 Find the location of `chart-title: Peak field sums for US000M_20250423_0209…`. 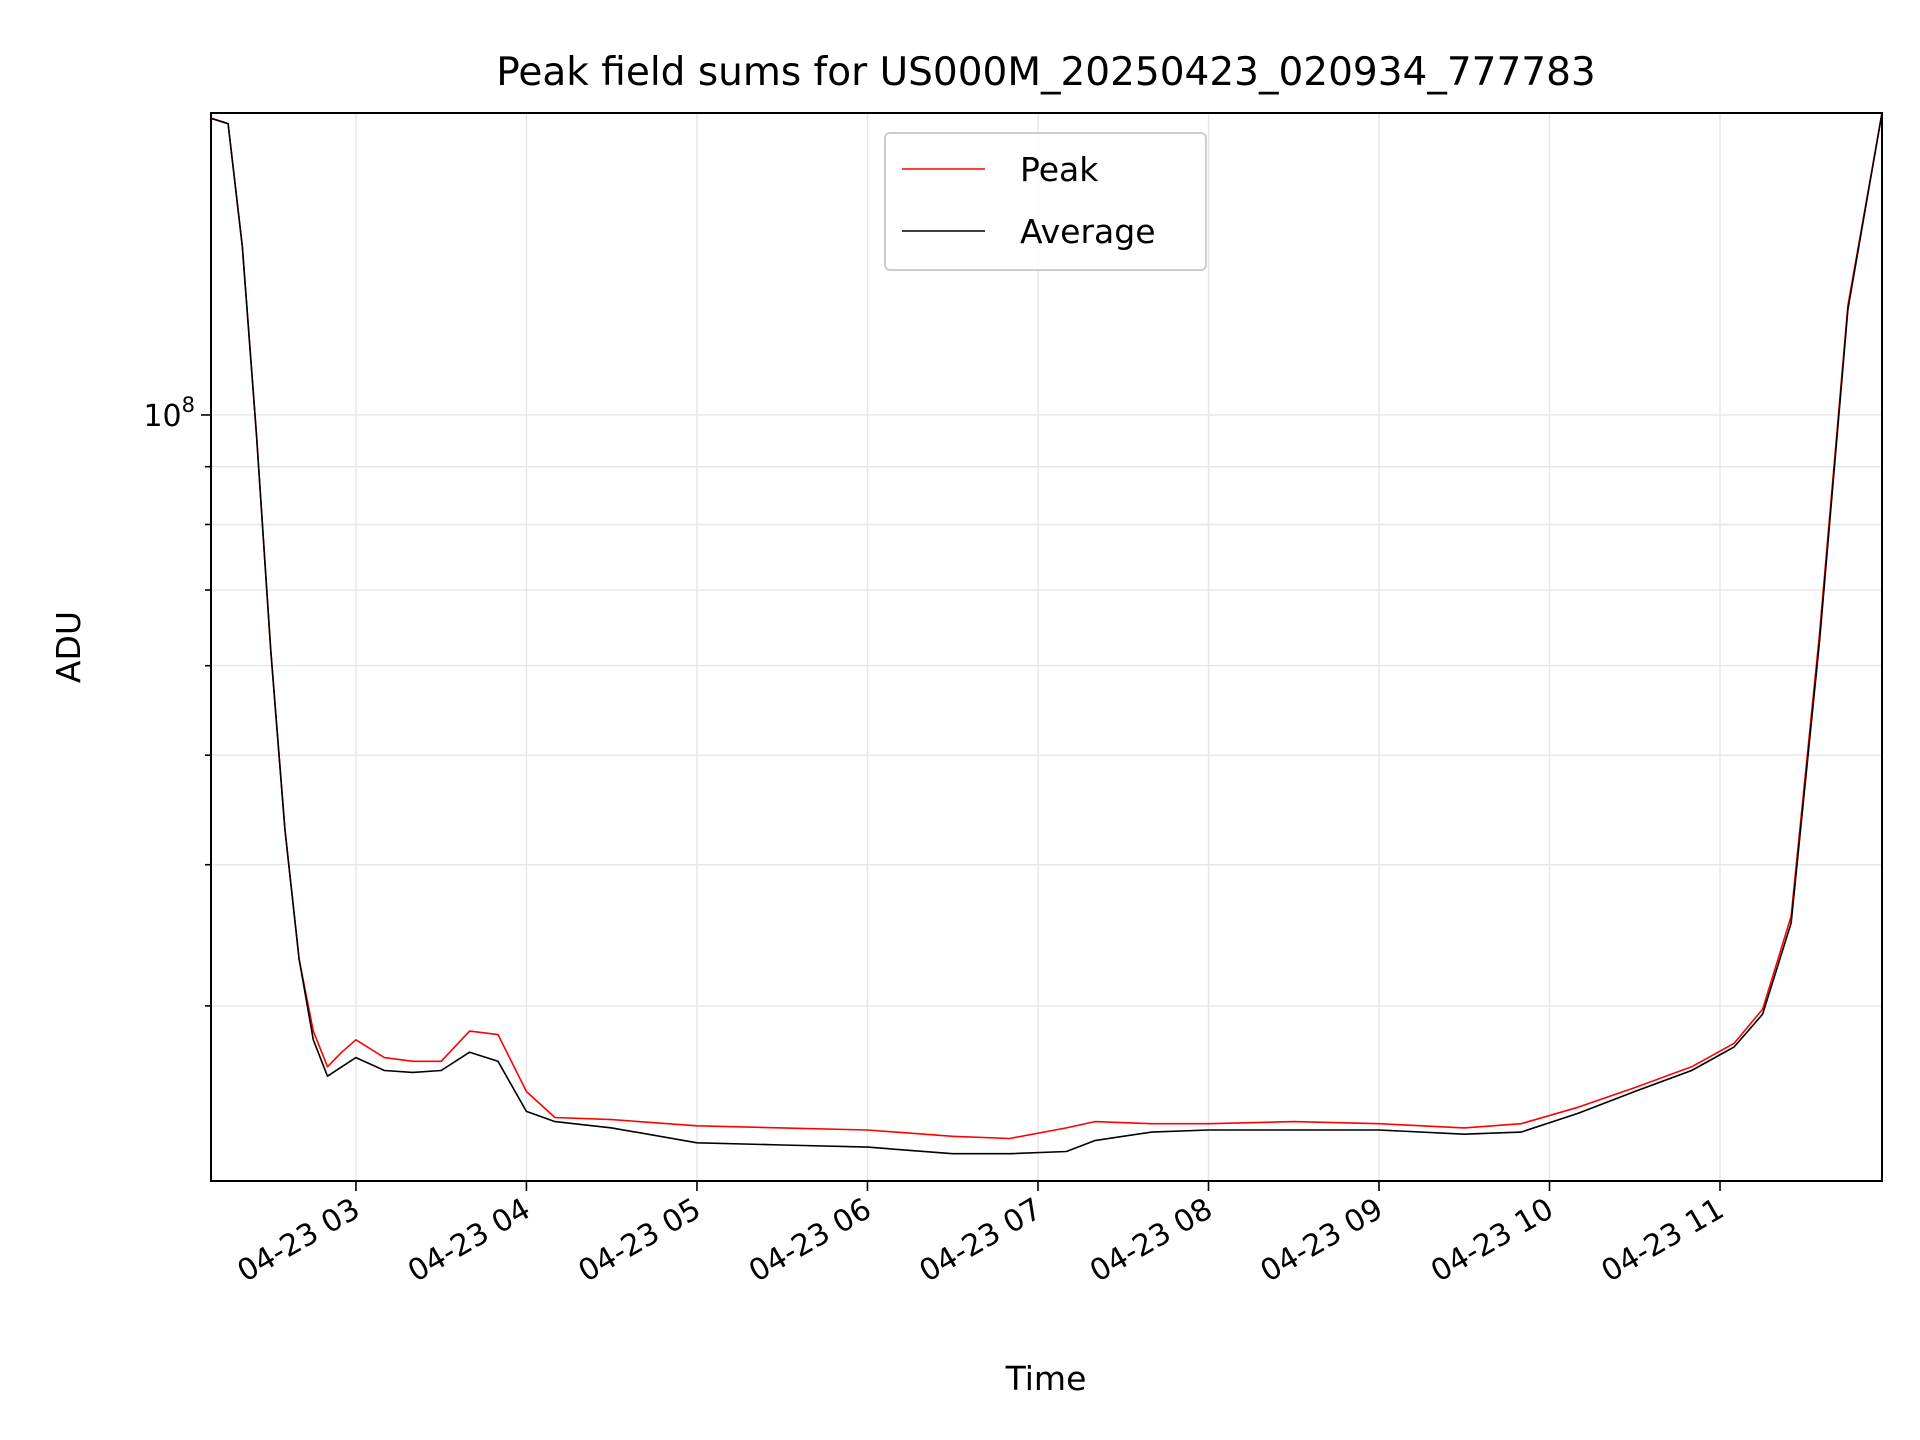

chart-title: Peak field sums for US000M_20250423_0209… is located at coordinates (1045, 72).